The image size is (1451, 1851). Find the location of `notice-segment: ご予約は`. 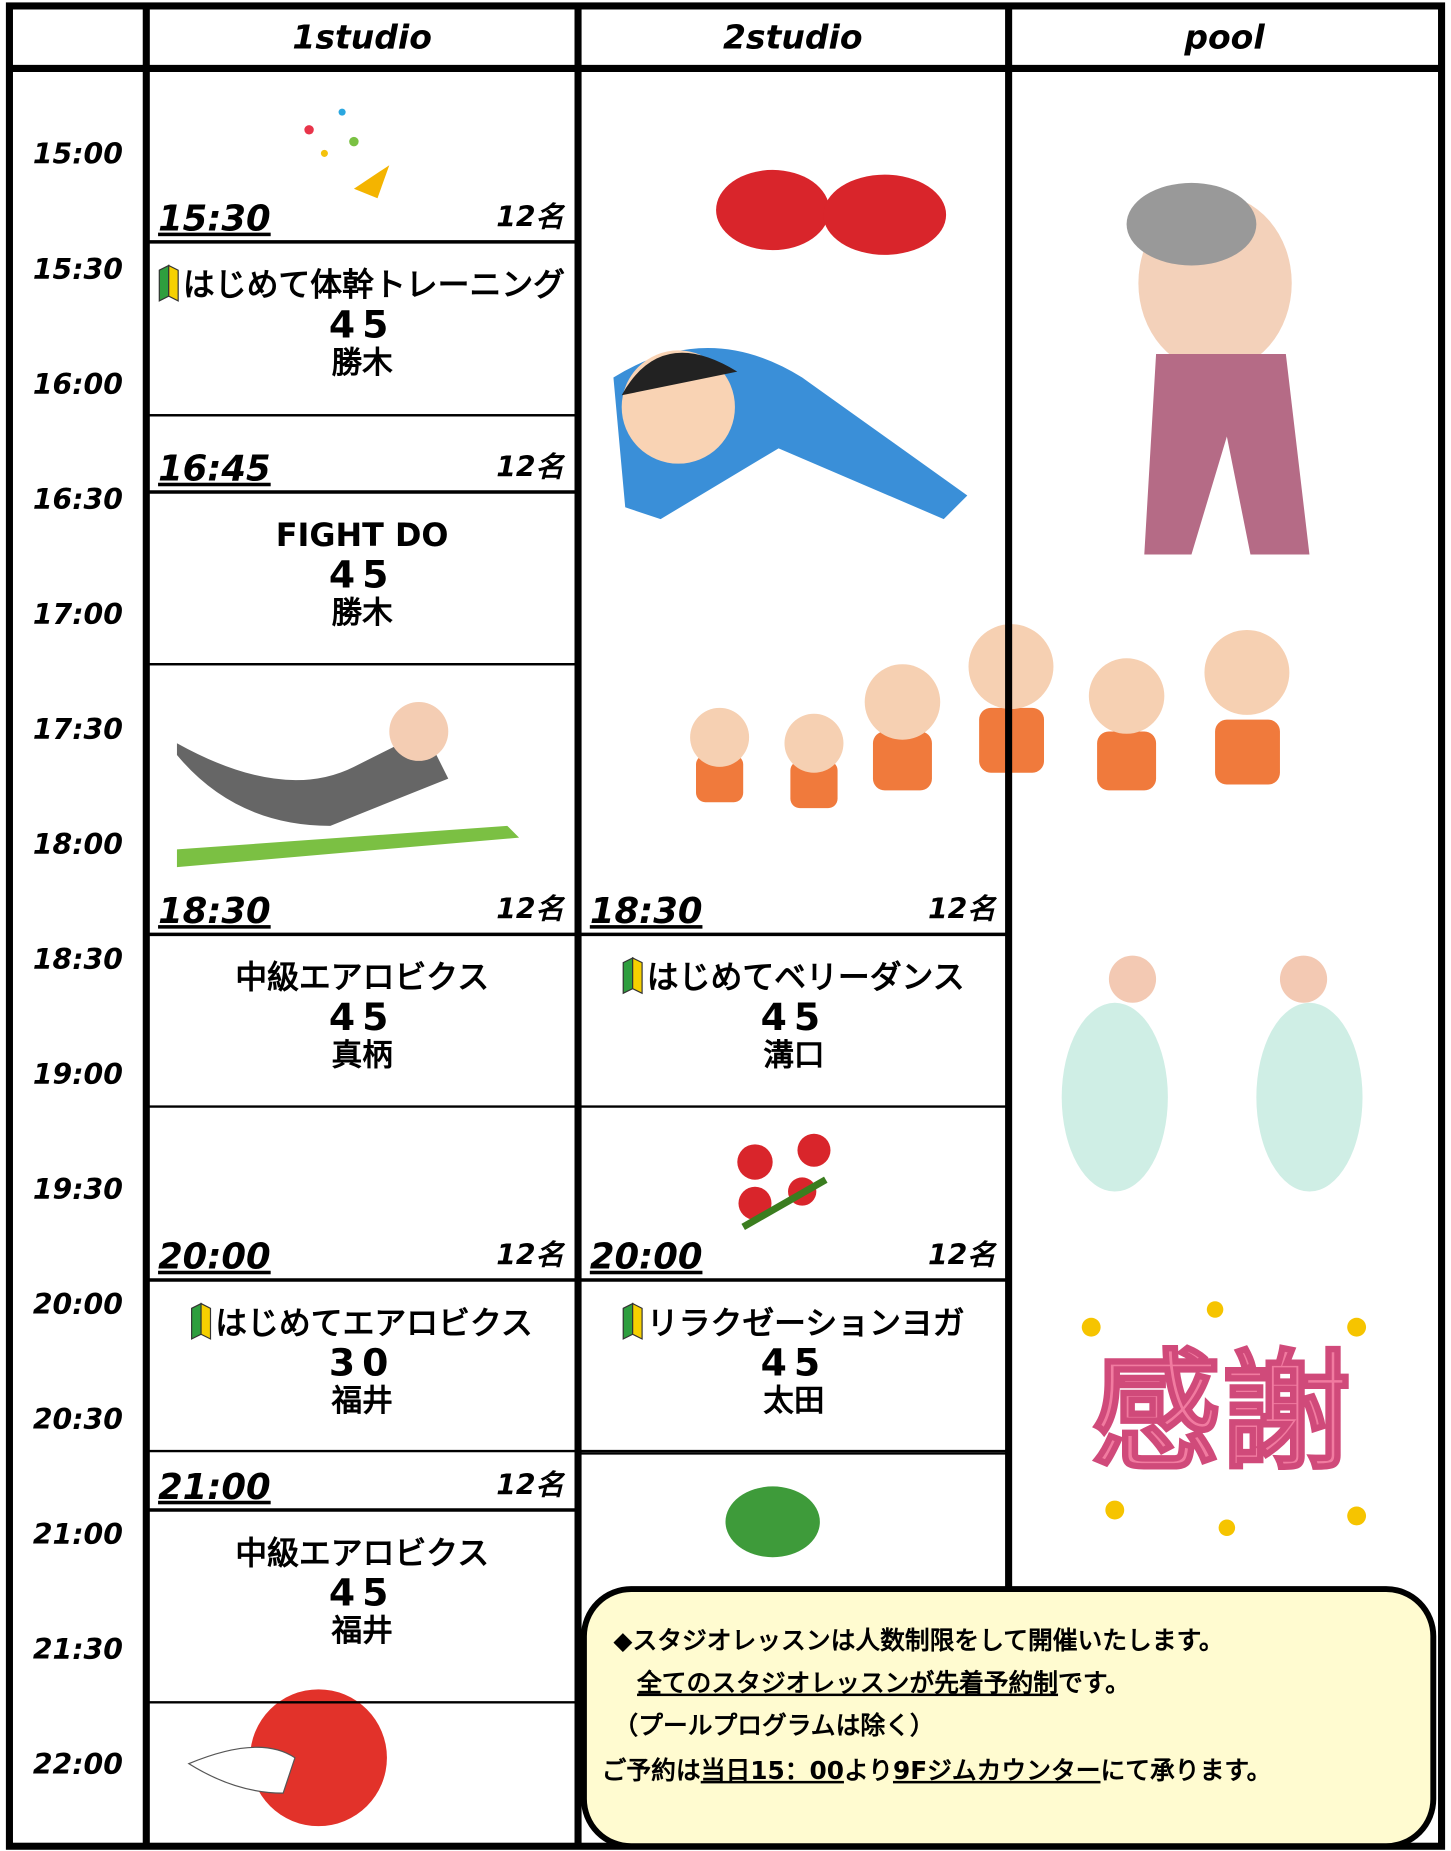

notice-segment: ご予約は is located at coordinates (651, 1770).